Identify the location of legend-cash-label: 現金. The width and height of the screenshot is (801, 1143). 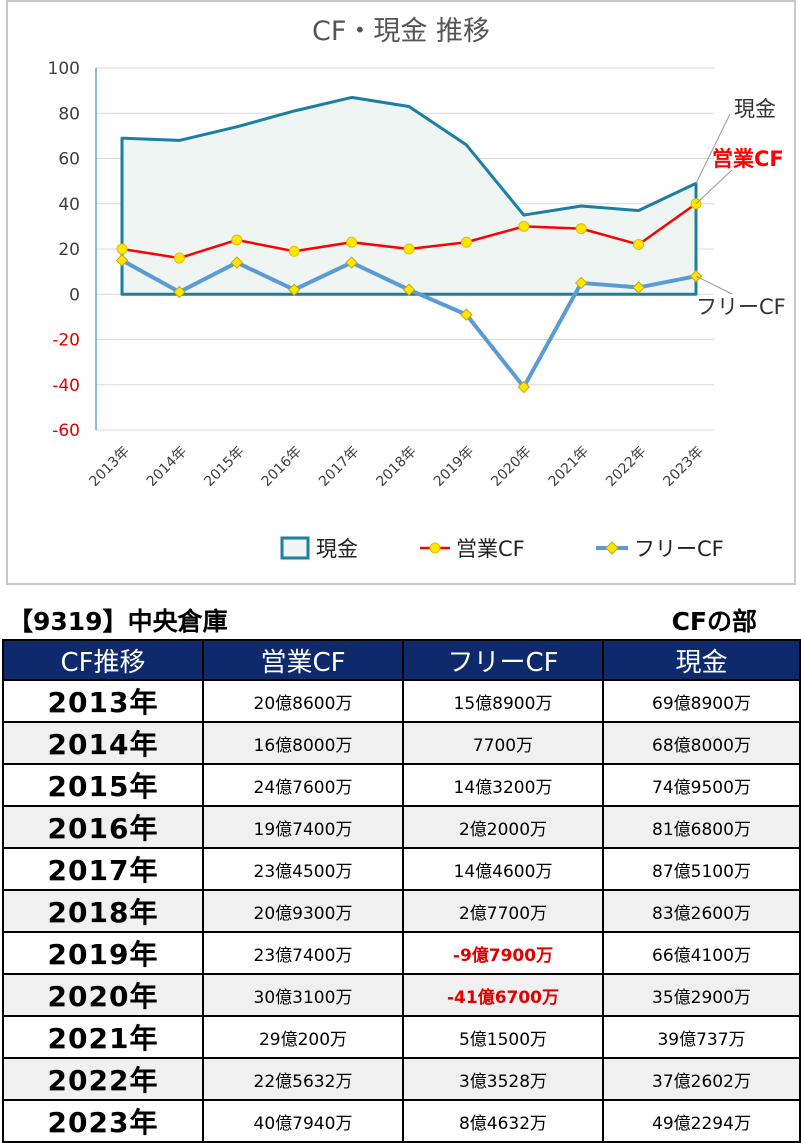
(337, 549).